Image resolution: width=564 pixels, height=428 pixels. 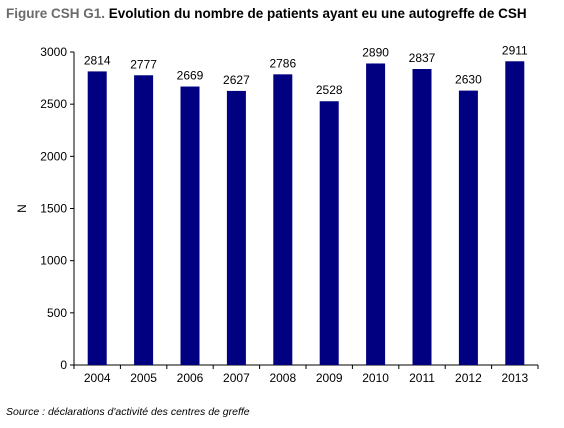 I want to click on x-tick-label: 2007, so click(x=236, y=378).